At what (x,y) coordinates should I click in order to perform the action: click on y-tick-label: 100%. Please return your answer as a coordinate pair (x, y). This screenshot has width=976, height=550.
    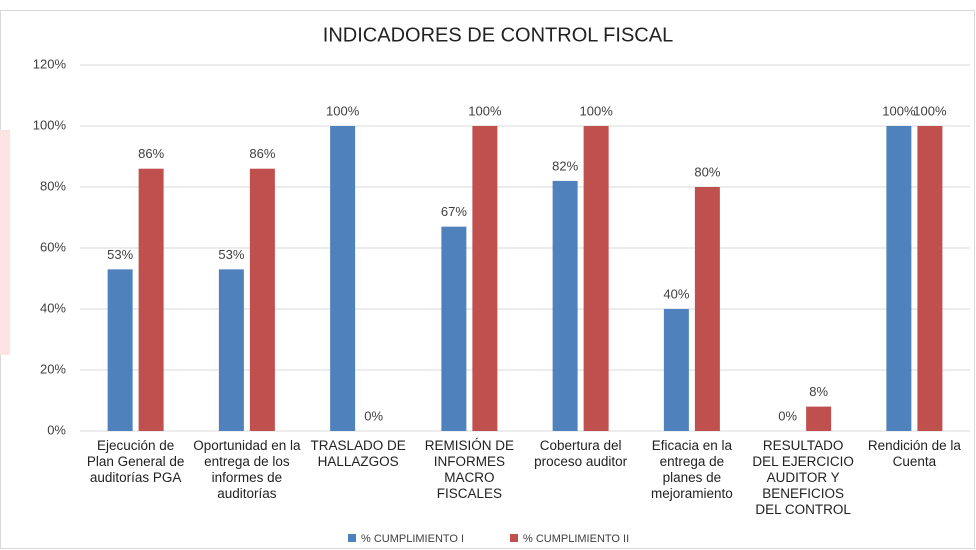
    Looking at the image, I should click on (50, 124).